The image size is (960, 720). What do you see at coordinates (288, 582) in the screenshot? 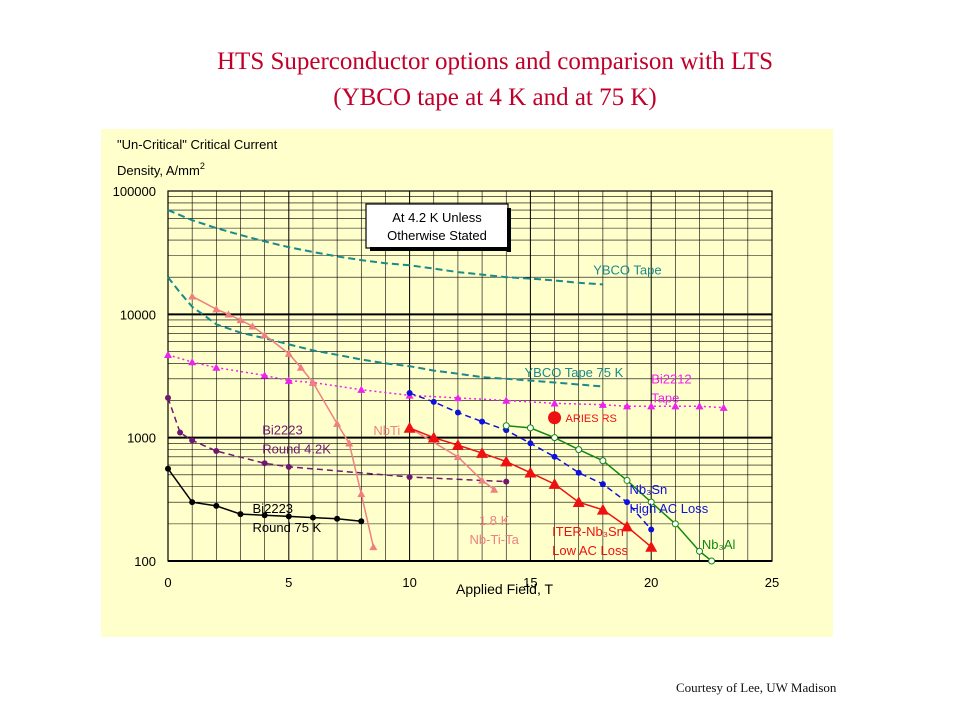
I see `x-tick-label: 5` at bounding box center [288, 582].